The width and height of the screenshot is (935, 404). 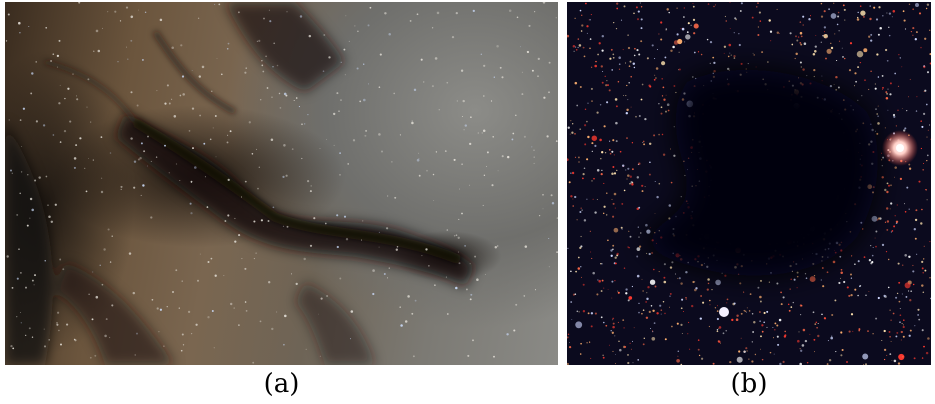 What do you see at coordinates (900, 148) in the screenshot?
I see `bright-star-core` at bounding box center [900, 148].